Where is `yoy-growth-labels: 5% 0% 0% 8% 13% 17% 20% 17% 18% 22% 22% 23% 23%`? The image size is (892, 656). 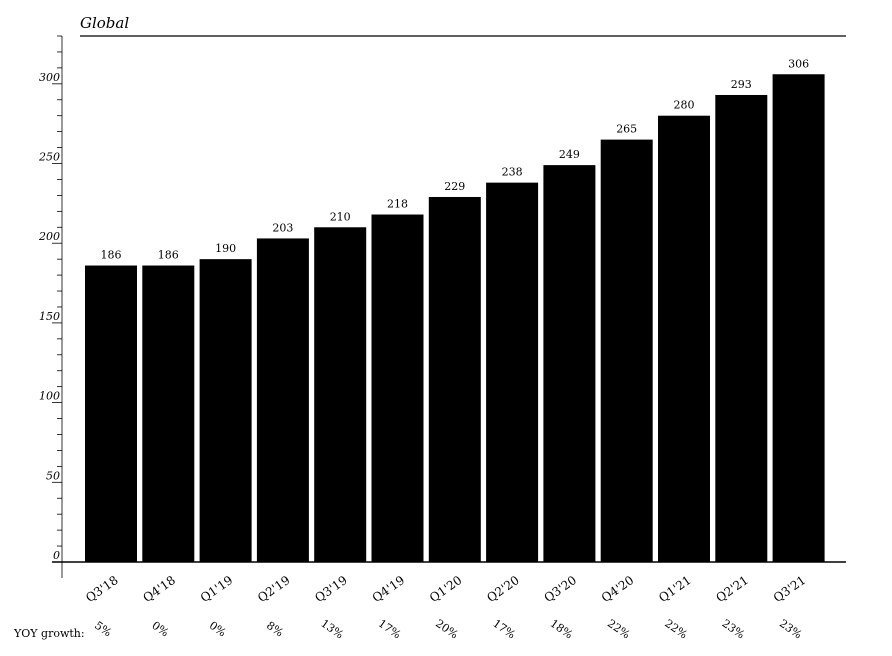 yoy-growth-labels: 5% 0% 0% 8% 13% 17% 20% 17% 18% 22% 22% 23% 23% is located at coordinates (448, 629).